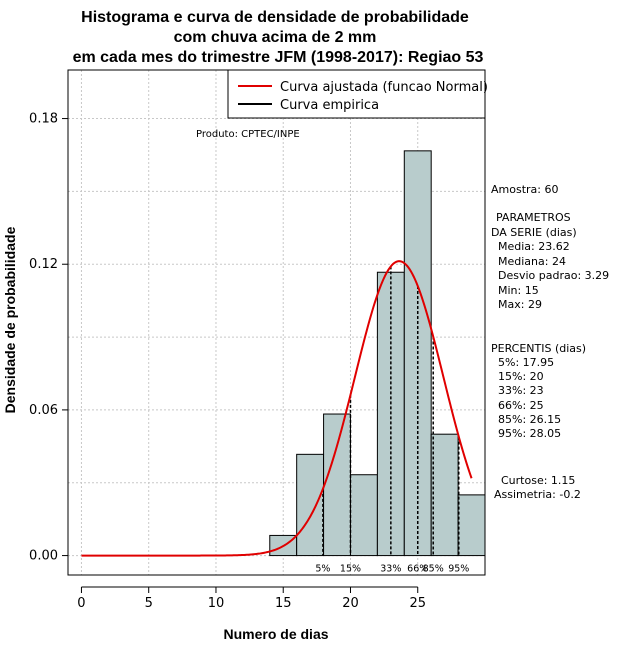 The height and width of the screenshot is (660, 640). Describe the element at coordinates (521, 405) in the screenshot. I see `percentil-66: 66%: 25` at that location.